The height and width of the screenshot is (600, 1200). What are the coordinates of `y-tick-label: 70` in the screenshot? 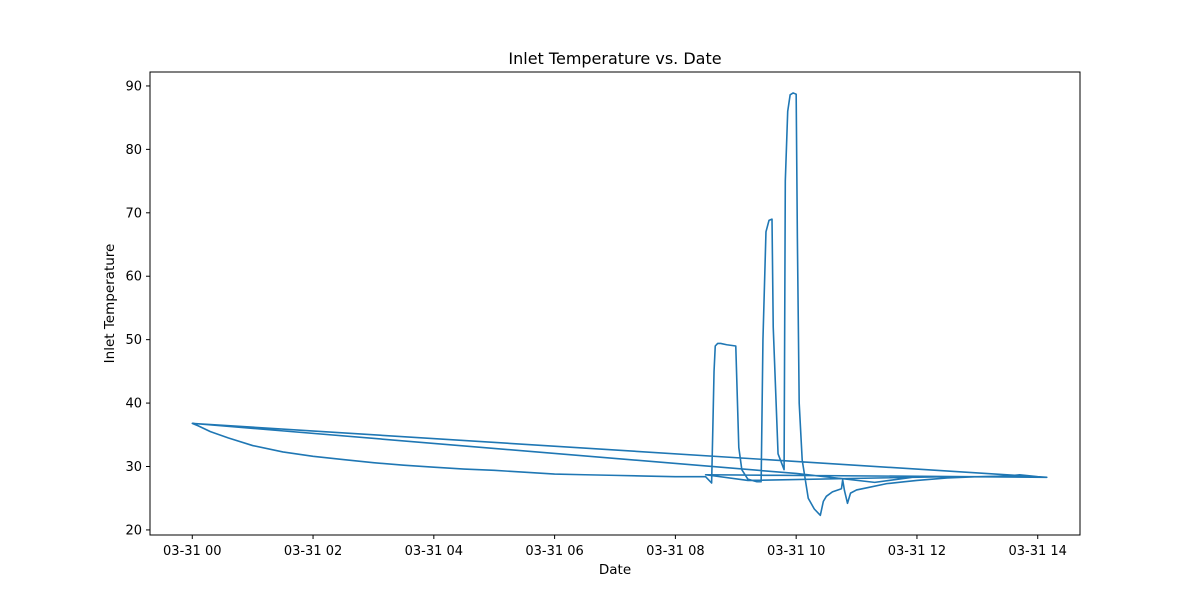 It's located at (133, 213).